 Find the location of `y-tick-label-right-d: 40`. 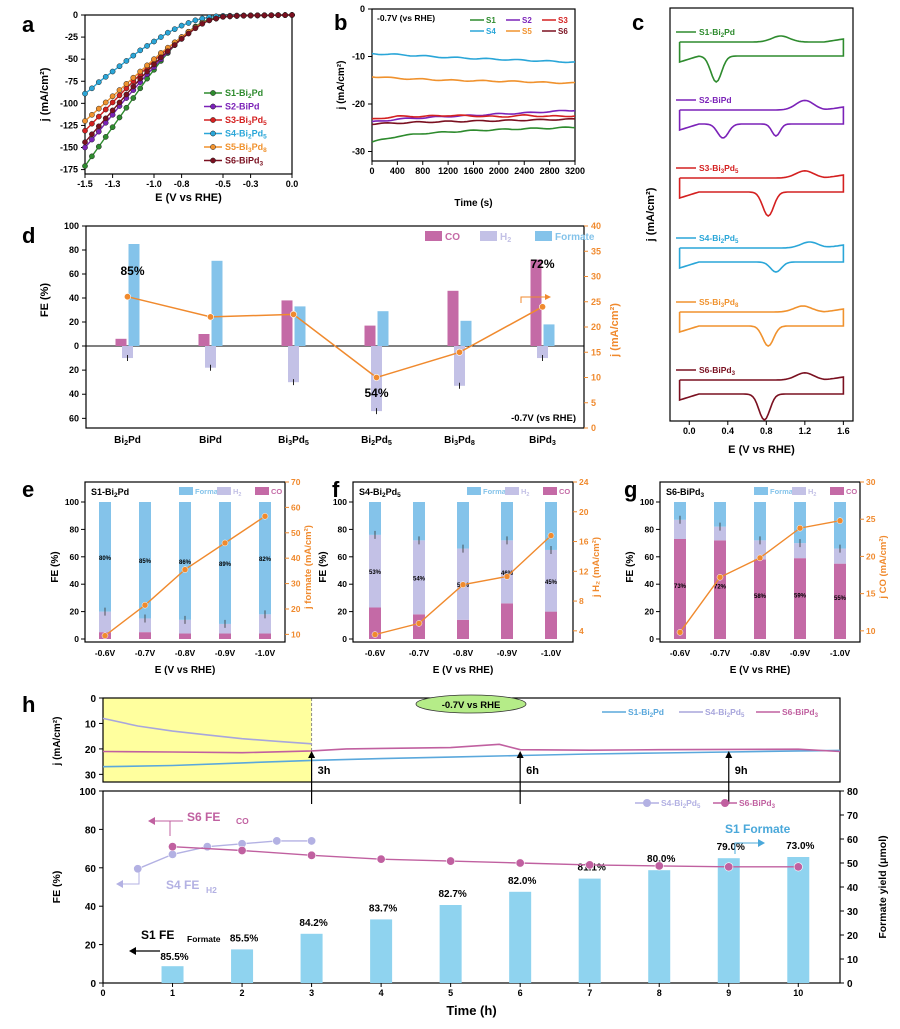

y-tick-label-right-d: 40 is located at coordinates (596, 226).